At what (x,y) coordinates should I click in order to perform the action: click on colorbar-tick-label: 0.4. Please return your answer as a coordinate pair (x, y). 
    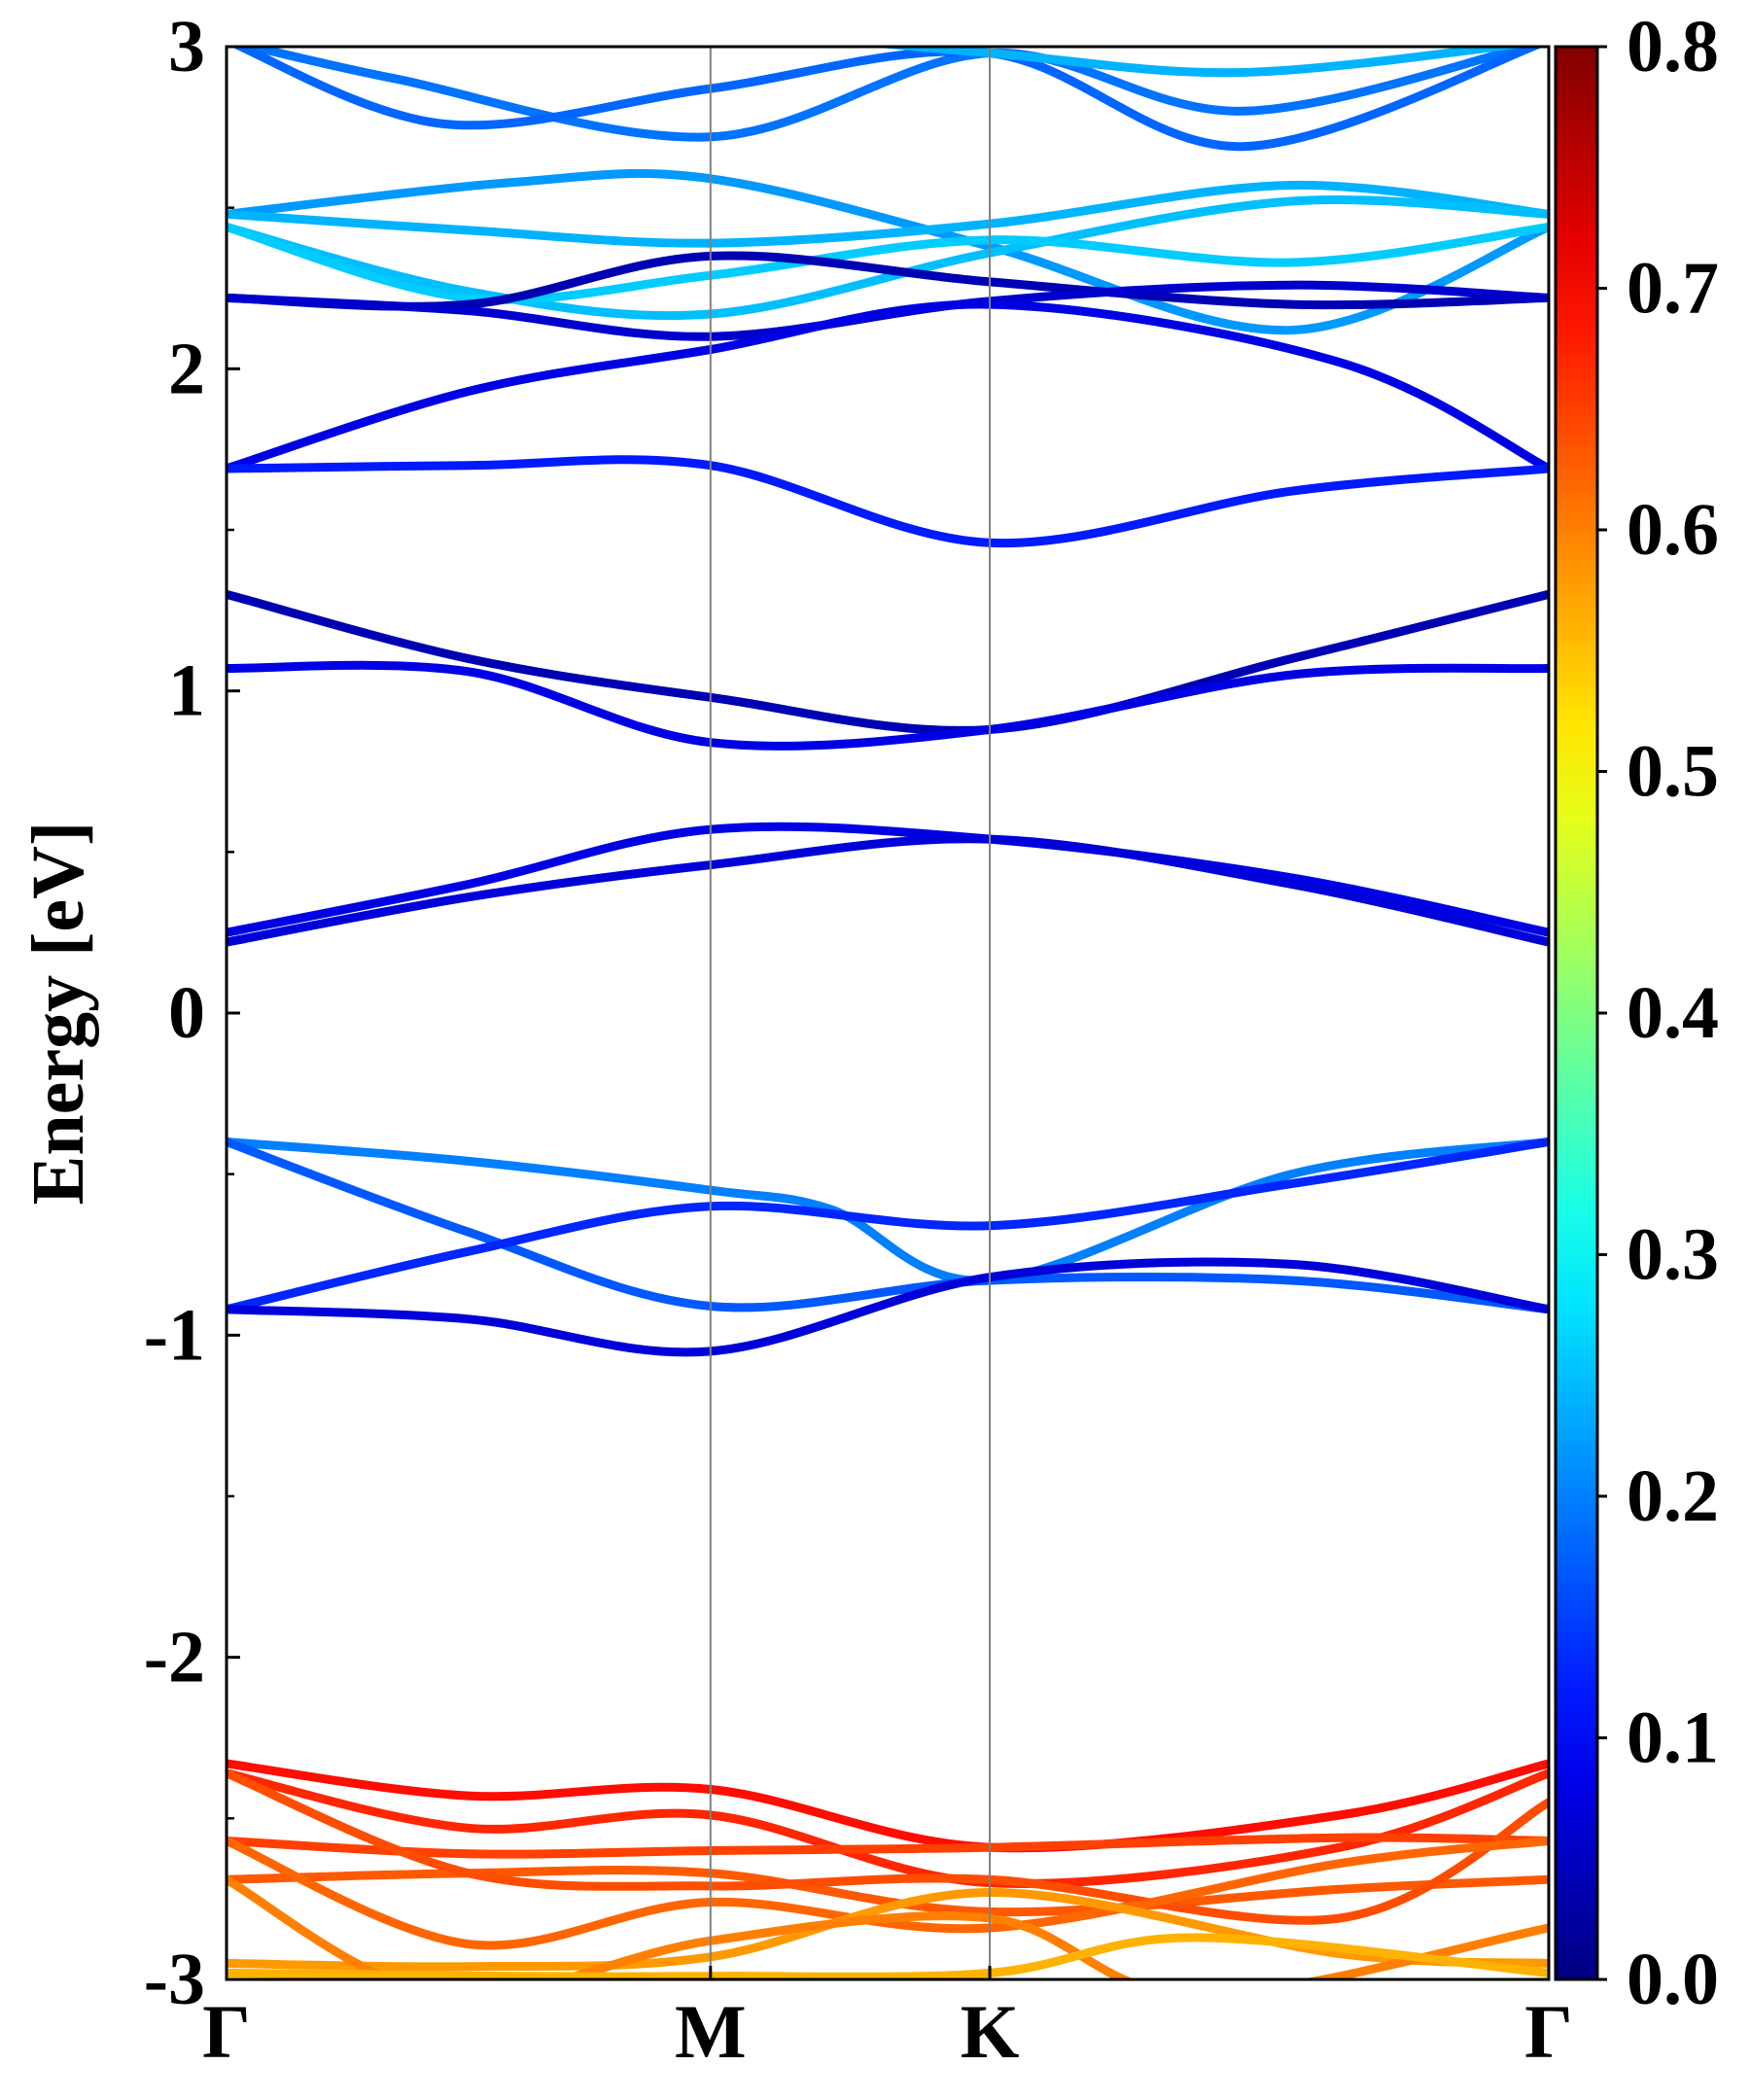
    Looking at the image, I should click on (1673, 1013).